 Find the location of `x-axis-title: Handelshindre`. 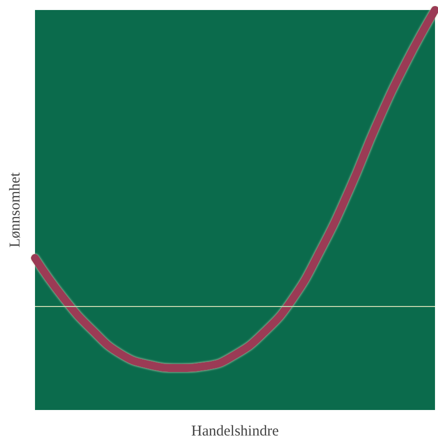

x-axis-title: Handelshindre is located at coordinates (235, 432).